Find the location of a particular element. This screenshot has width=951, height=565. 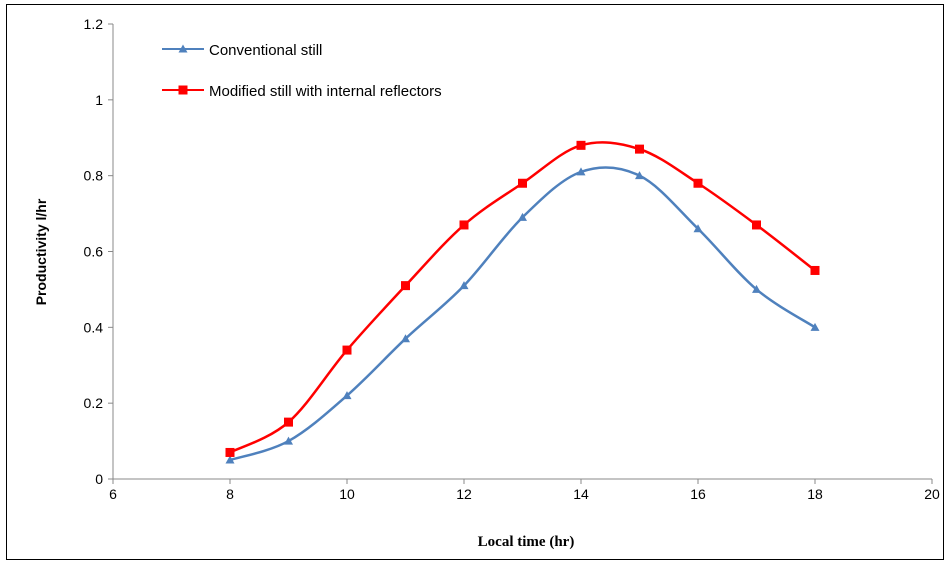

legend-label-modified: Modified still with internal reflectors is located at coordinates (325, 91).